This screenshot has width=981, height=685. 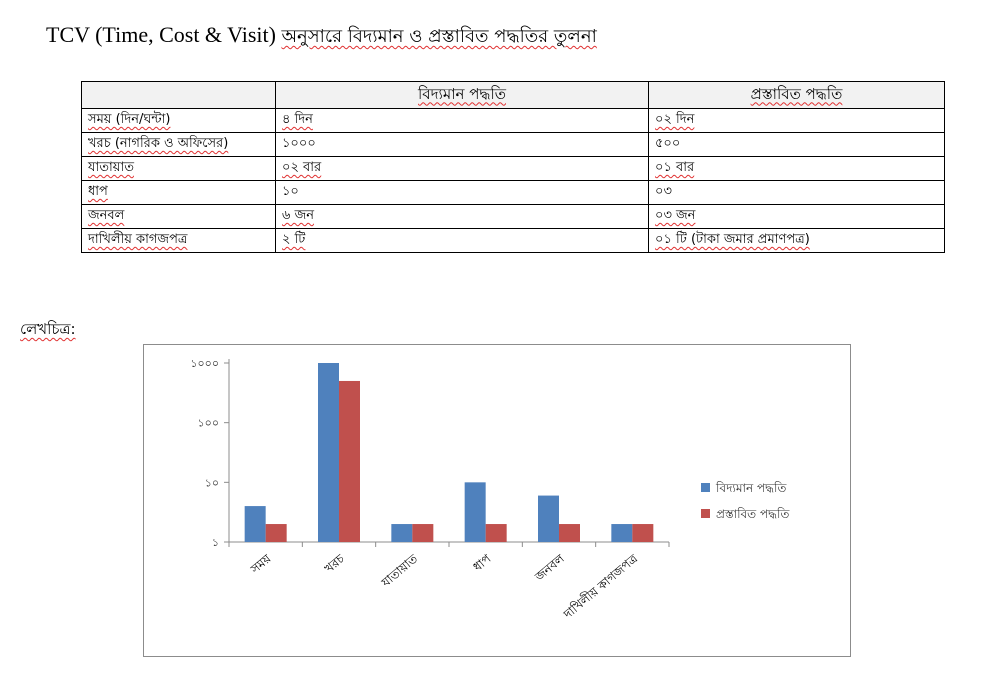 What do you see at coordinates (178, 240) in the screenshot?
I see `table-cell: দাখিলীয় কাগজপত্র` at bounding box center [178, 240].